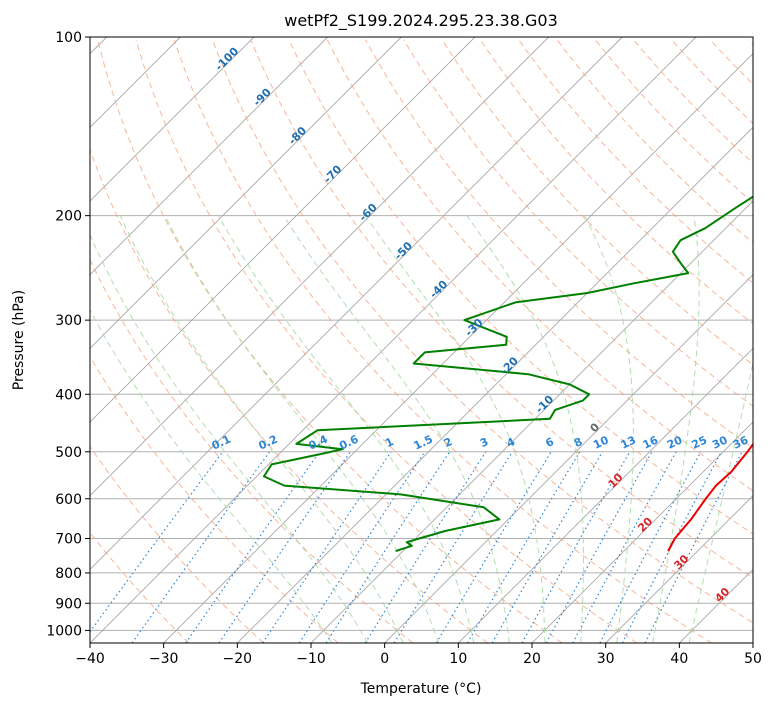 The height and width of the screenshot is (708, 775). I want to click on y-tick-label: 1000, so click(64, 631).